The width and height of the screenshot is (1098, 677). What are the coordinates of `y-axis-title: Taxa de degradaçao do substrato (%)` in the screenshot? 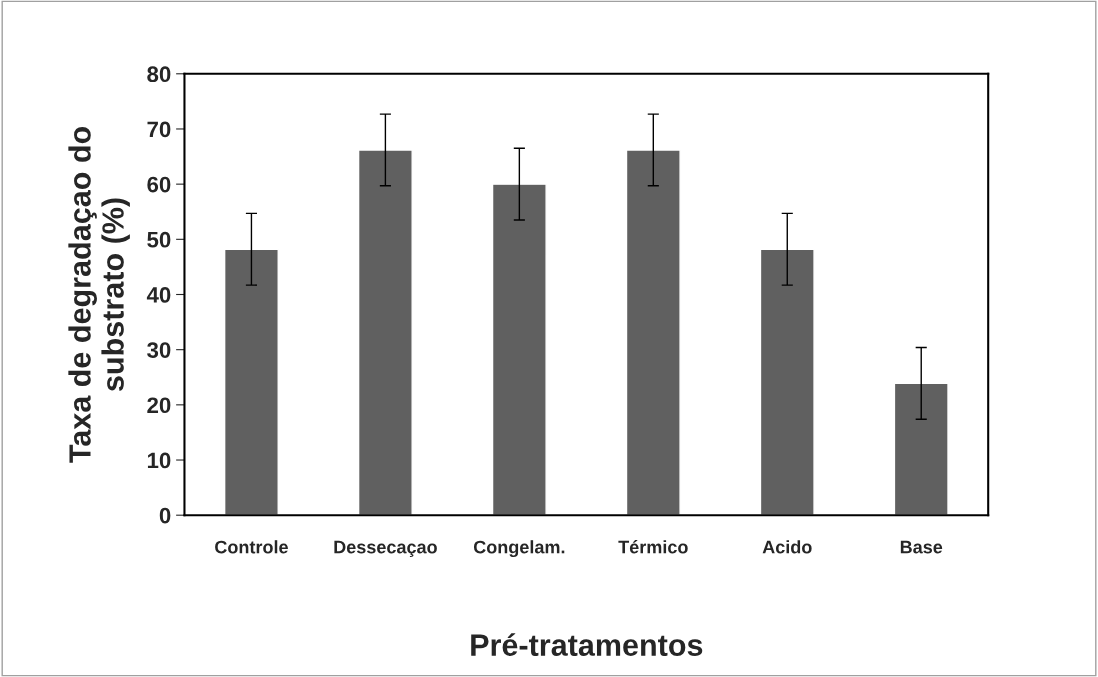 It's located at (99, 294).